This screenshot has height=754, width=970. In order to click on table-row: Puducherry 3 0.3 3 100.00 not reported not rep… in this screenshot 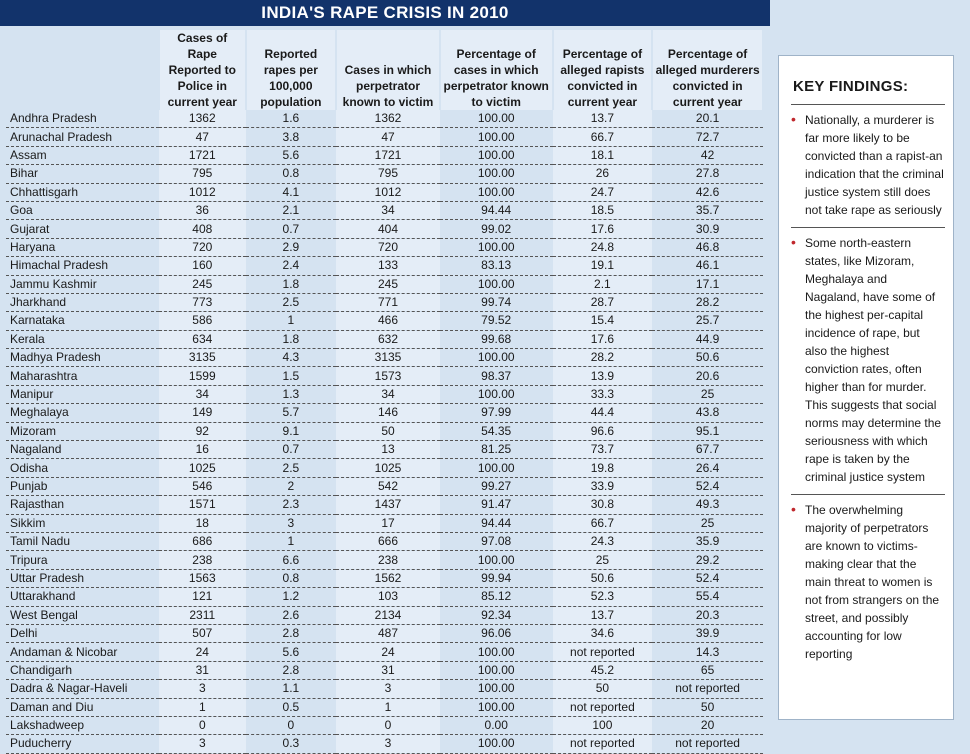, I will do `click(384, 744)`.